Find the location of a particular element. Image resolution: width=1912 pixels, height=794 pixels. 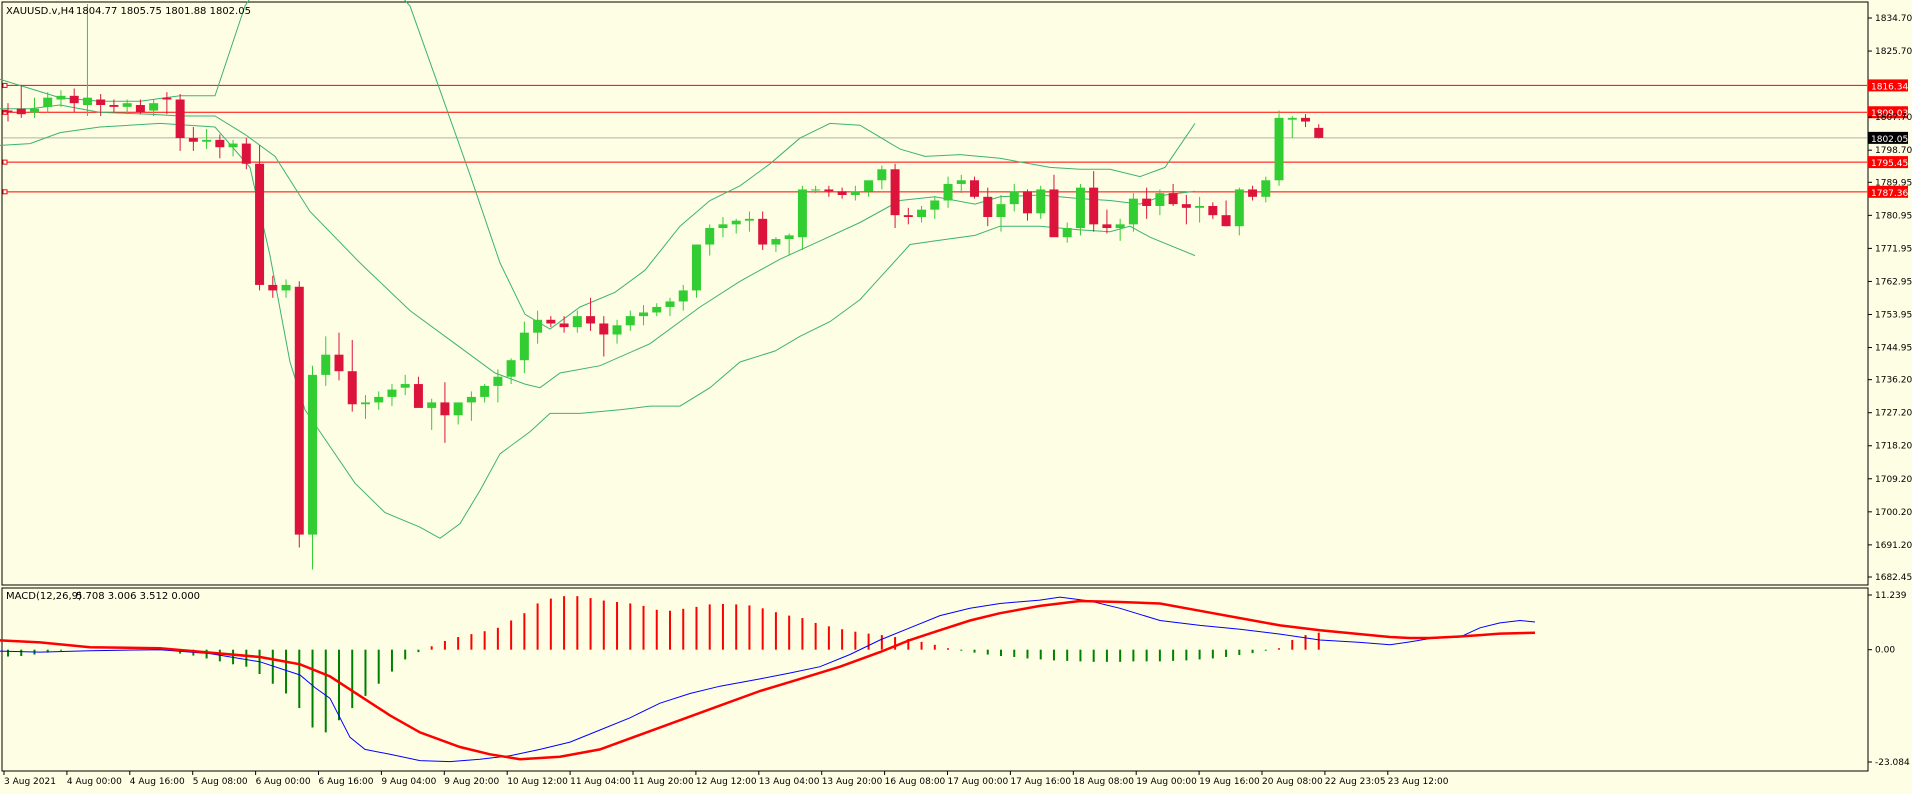

time-tick-label: 11 Aug 20:00 is located at coordinates (663, 782).